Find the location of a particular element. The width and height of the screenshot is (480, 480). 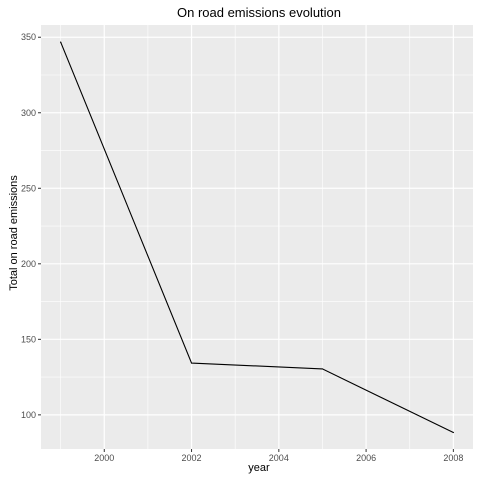

x-tick-label: 2008 is located at coordinates (453, 458).